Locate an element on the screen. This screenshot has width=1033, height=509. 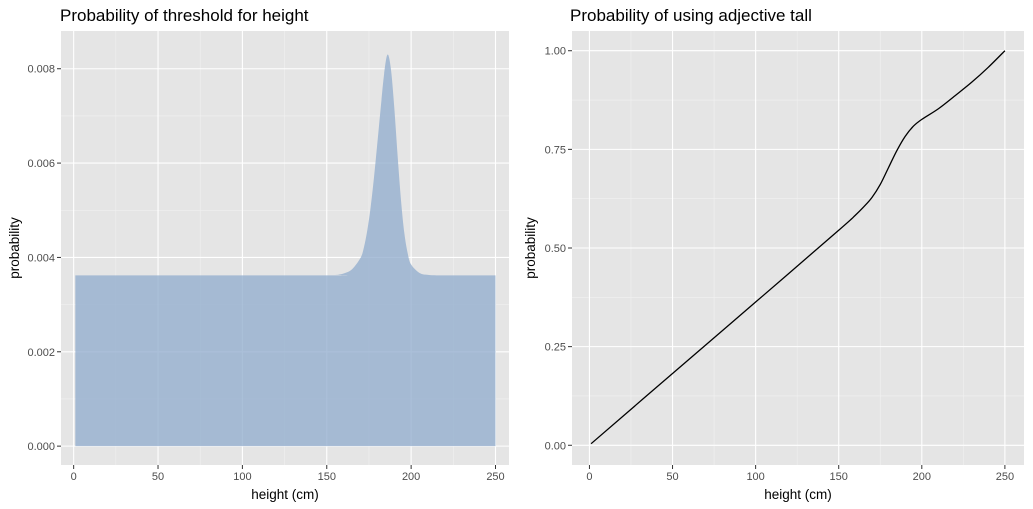
y-tick-label: 0.004 is located at coordinates (41, 258).